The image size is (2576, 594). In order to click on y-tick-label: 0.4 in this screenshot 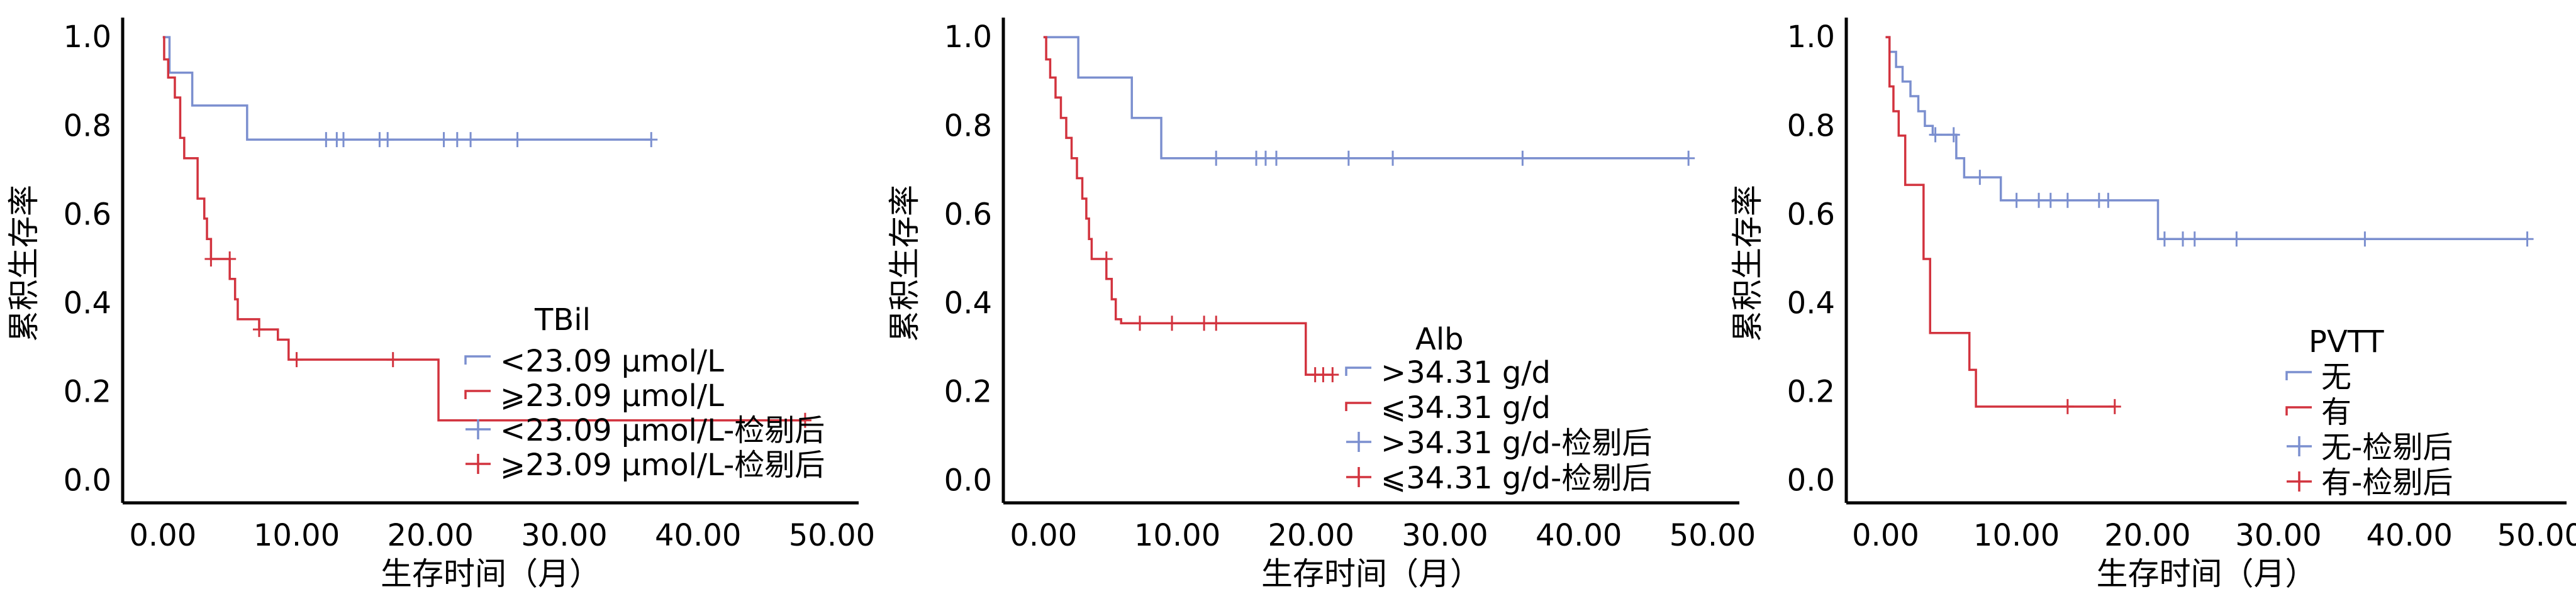, I will do `click(968, 303)`.